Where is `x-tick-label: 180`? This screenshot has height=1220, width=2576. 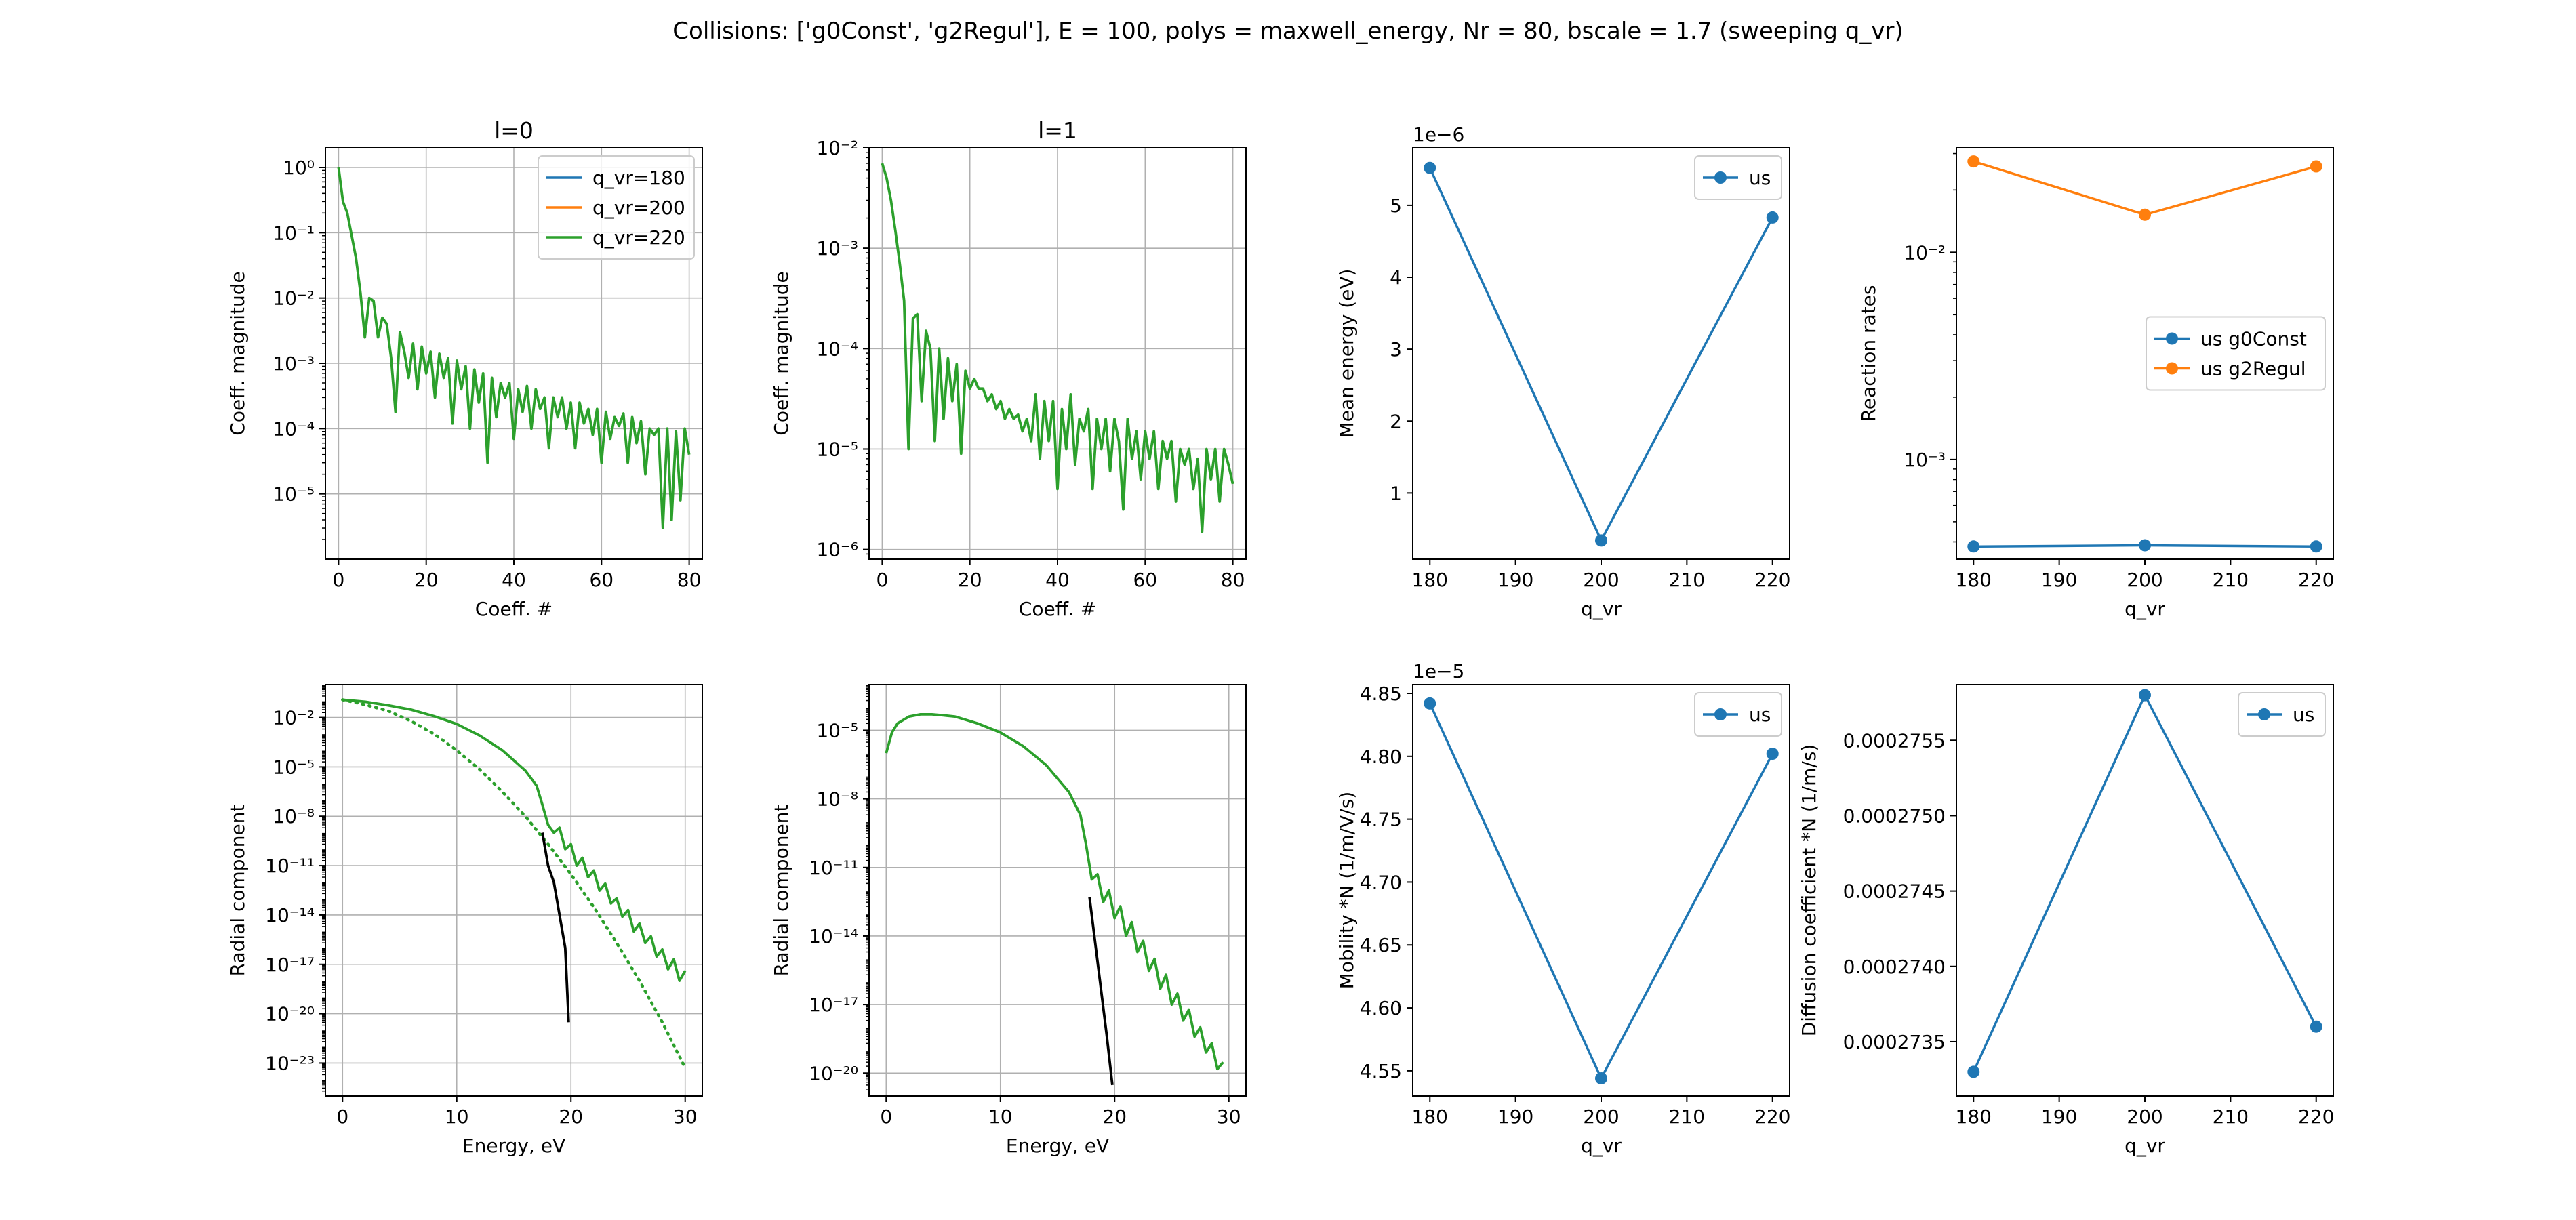
x-tick-label: 180 is located at coordinates (1974, 1117).